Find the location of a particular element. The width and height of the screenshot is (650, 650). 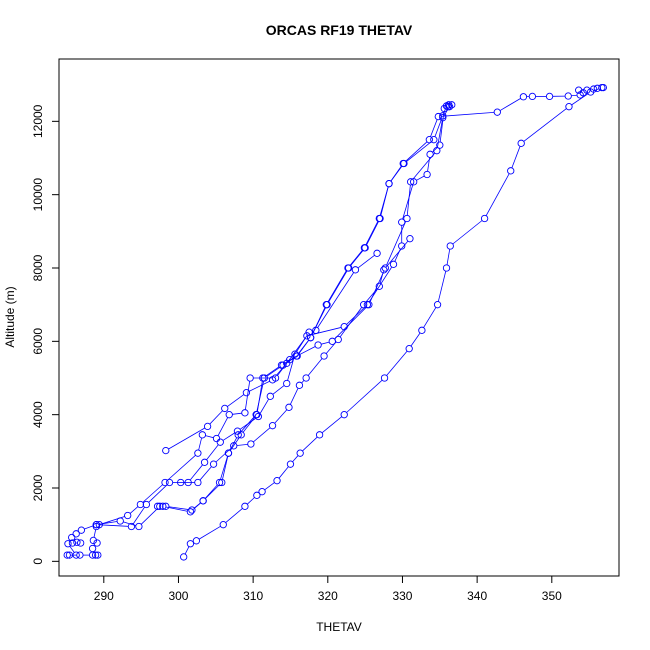

x-tick-label: 310 is located at coordinates (253, 596).